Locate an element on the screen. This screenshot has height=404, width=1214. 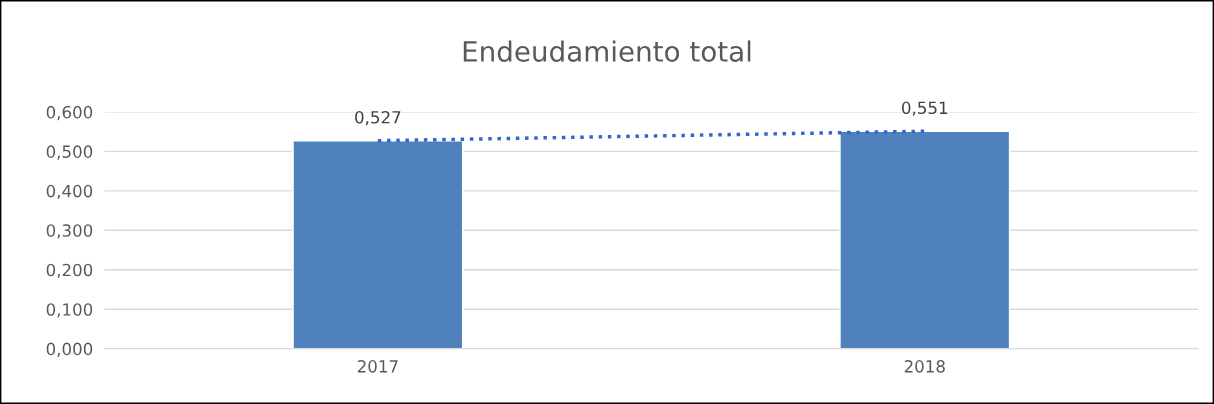
y-tick-label: 0,500 is located at coordinates (69, 152).